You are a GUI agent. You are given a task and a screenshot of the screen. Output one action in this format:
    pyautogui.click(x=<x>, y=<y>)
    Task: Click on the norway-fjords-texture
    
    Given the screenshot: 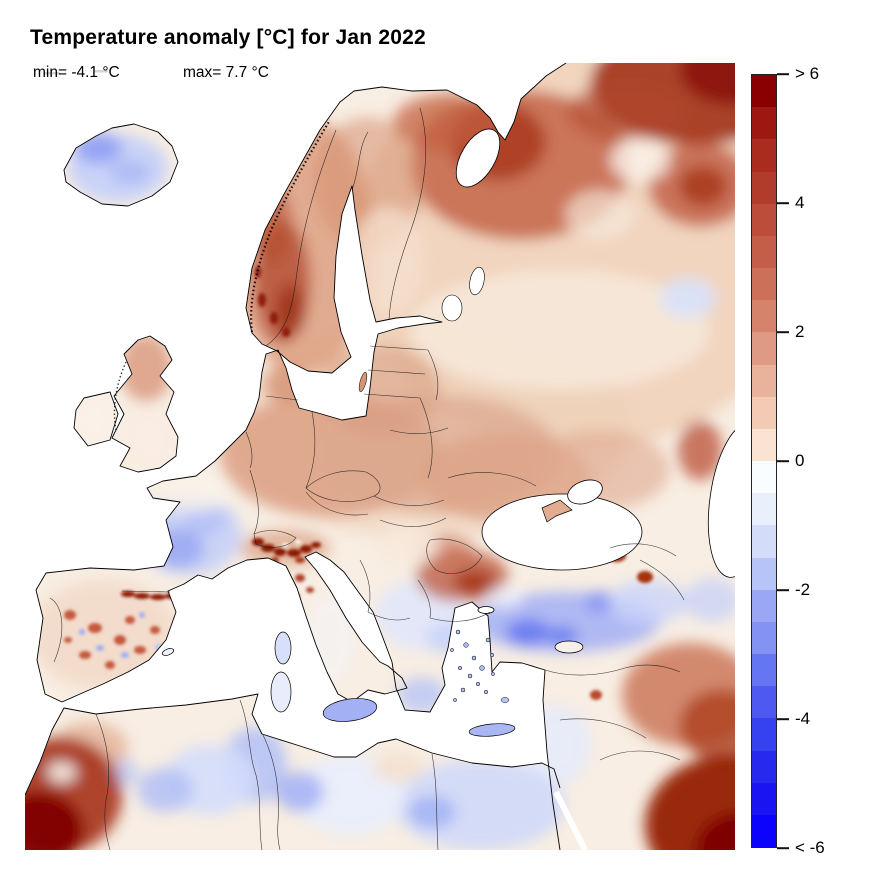 What is the action you would take?
    pyautogui.click(x=290, y=226)
    